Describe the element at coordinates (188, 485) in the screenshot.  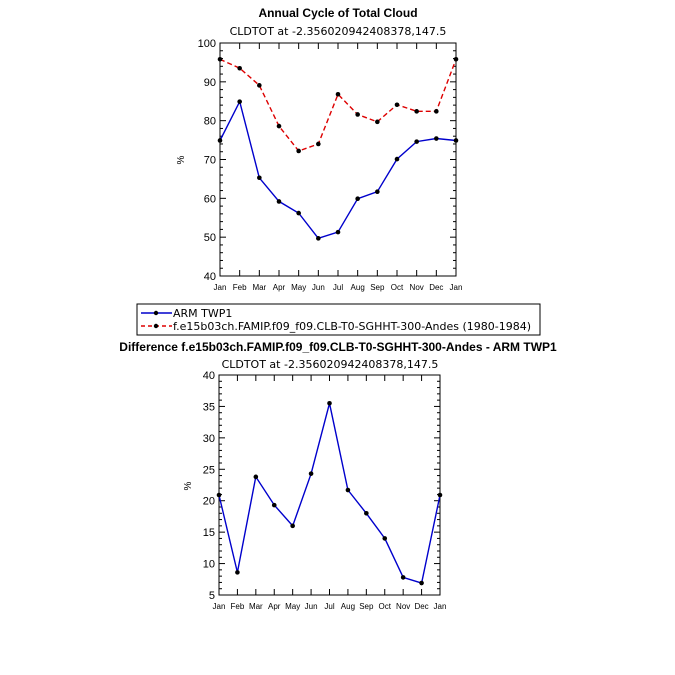
I see `bottom-chart-ylabel: %` at that location.